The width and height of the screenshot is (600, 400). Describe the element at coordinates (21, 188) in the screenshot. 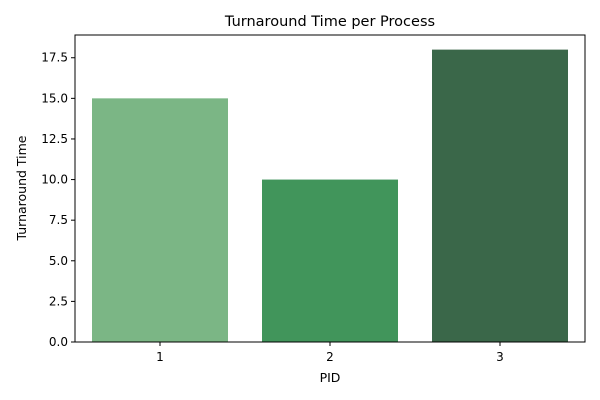

I see `y-axis-label: Turnaround Time` at that location.